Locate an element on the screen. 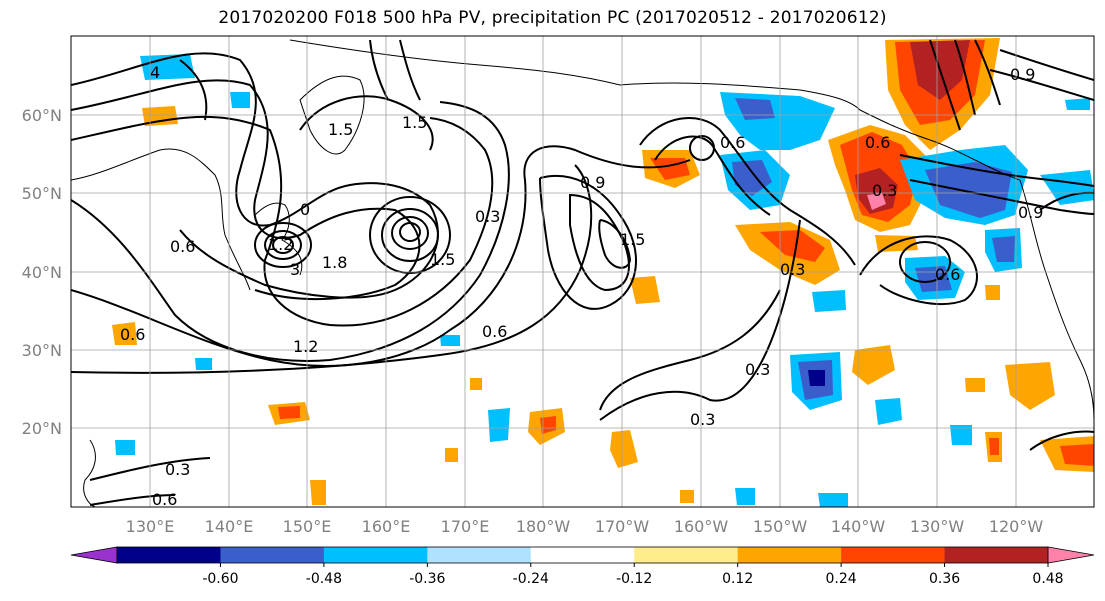 This screenshot has height=601, width=1105. colorbar-tick-label: -0.36 is located at coordinates (427, 579).